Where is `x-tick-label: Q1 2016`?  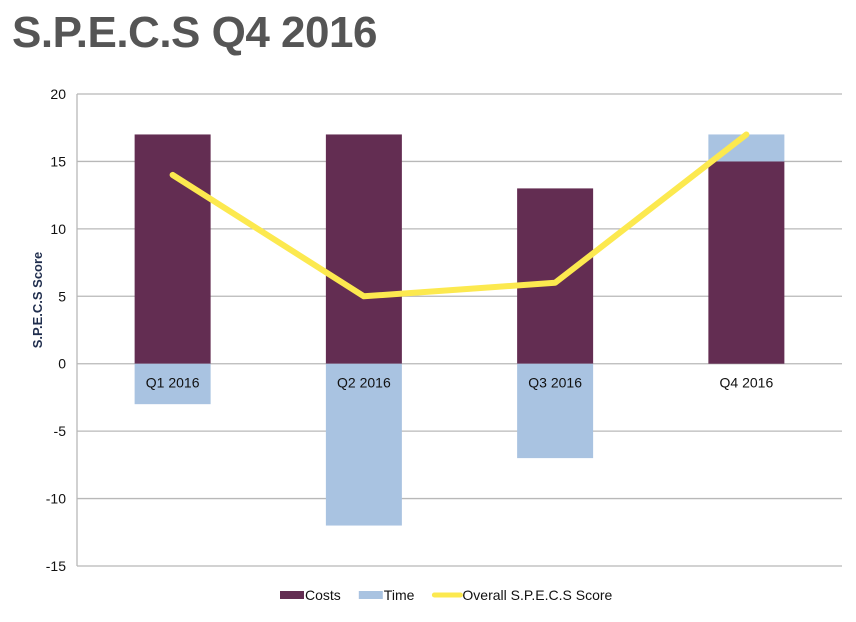
x-tick-label: Q1 2016 is located at coordinates (173, 383).